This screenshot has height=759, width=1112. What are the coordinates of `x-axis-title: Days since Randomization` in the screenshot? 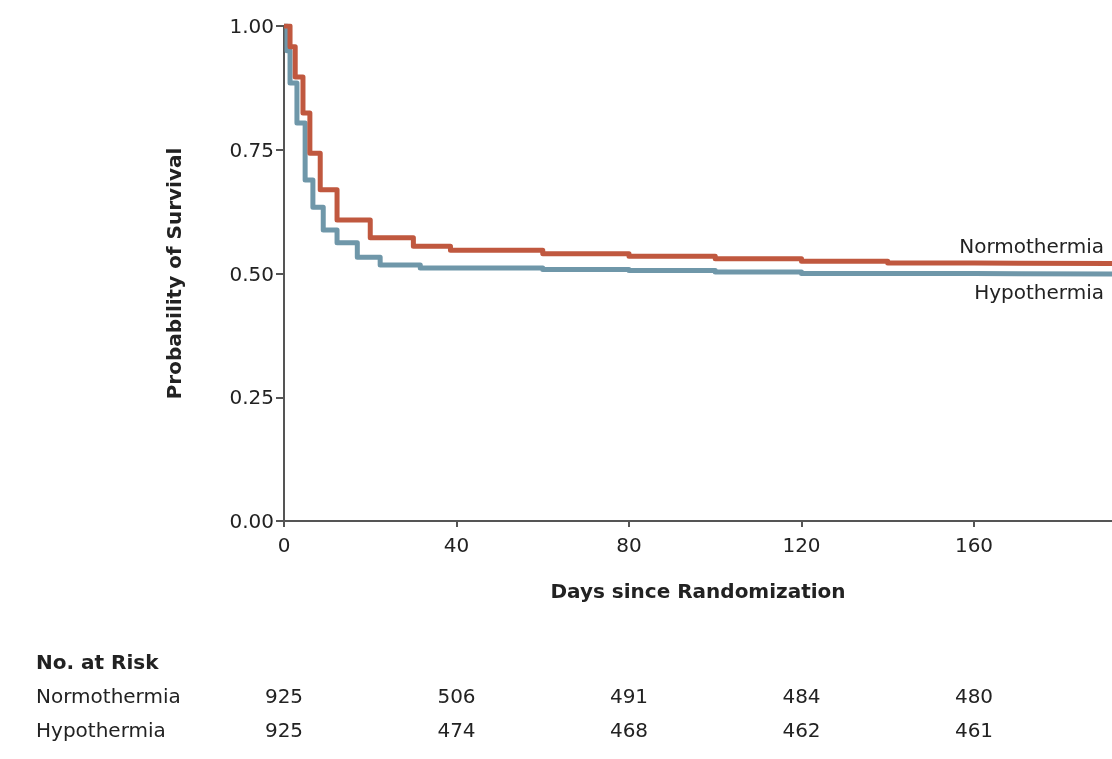 It's located at (698, 591).